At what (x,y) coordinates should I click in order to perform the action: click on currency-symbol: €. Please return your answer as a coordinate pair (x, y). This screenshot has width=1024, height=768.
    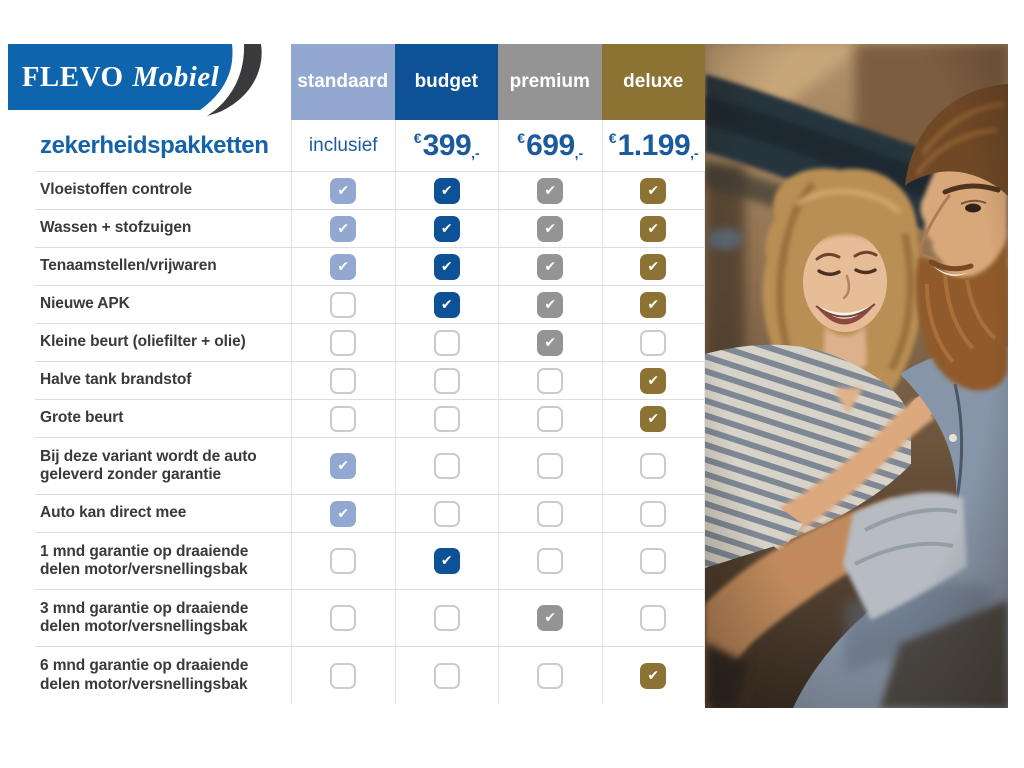
    Looking at the image, I should click on (521, 137).